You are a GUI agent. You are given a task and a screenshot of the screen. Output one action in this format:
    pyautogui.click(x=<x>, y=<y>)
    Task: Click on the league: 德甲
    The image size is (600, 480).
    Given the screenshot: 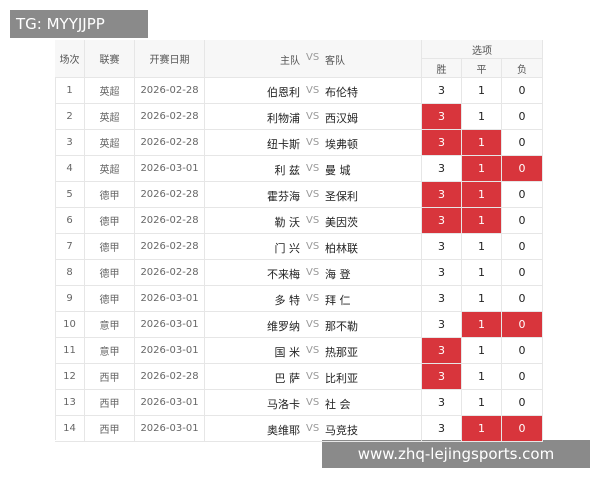 What is the action you would take?
    pyautogui.click(x=110, y=299)
    